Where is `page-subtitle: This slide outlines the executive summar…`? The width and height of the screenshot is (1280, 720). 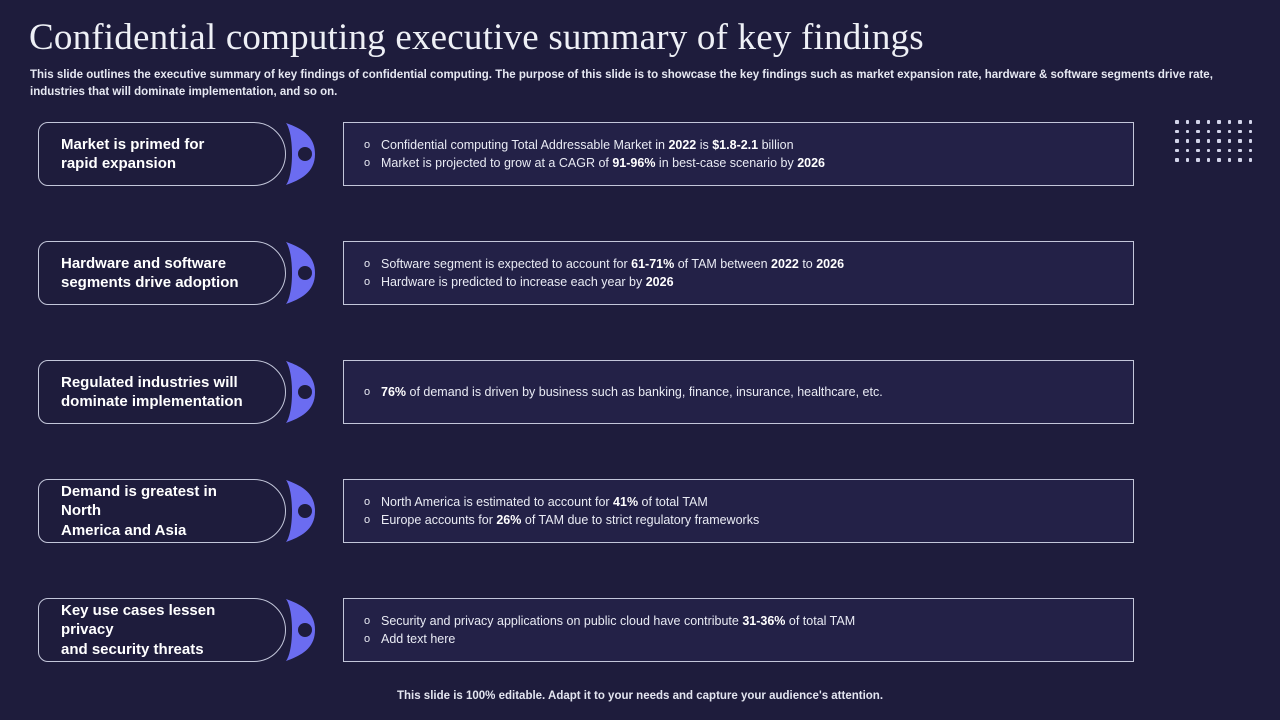 page-subtitle: This slide outlines the executive summar… is located at coordinates (621, 83).